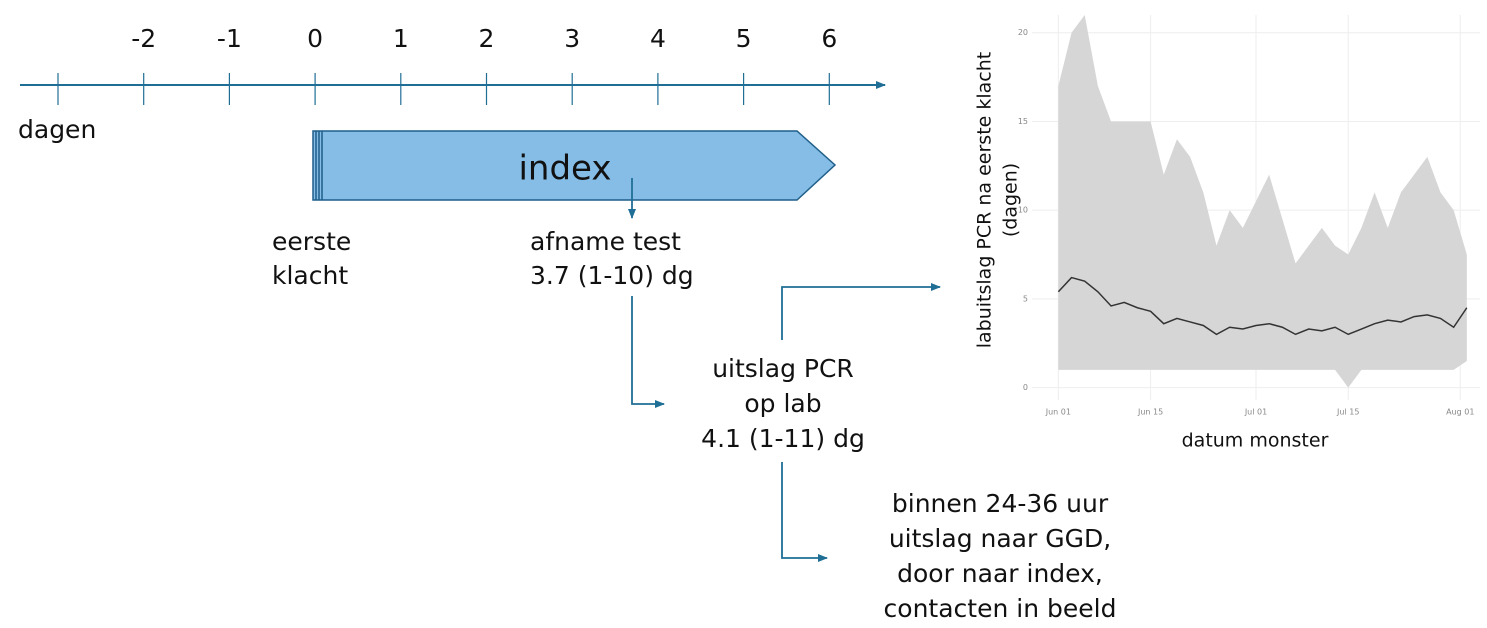 The width and height of the screenshot is (1487, 628). Describe the element at coordinates (744, 38) in the screenshot. I see `tick-label: 5` at that location.